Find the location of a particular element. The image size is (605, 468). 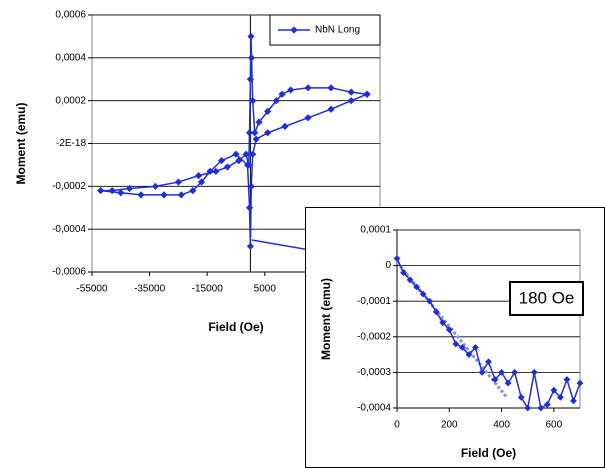

legend-label: NbN Long is located at coordinates (337, 30).